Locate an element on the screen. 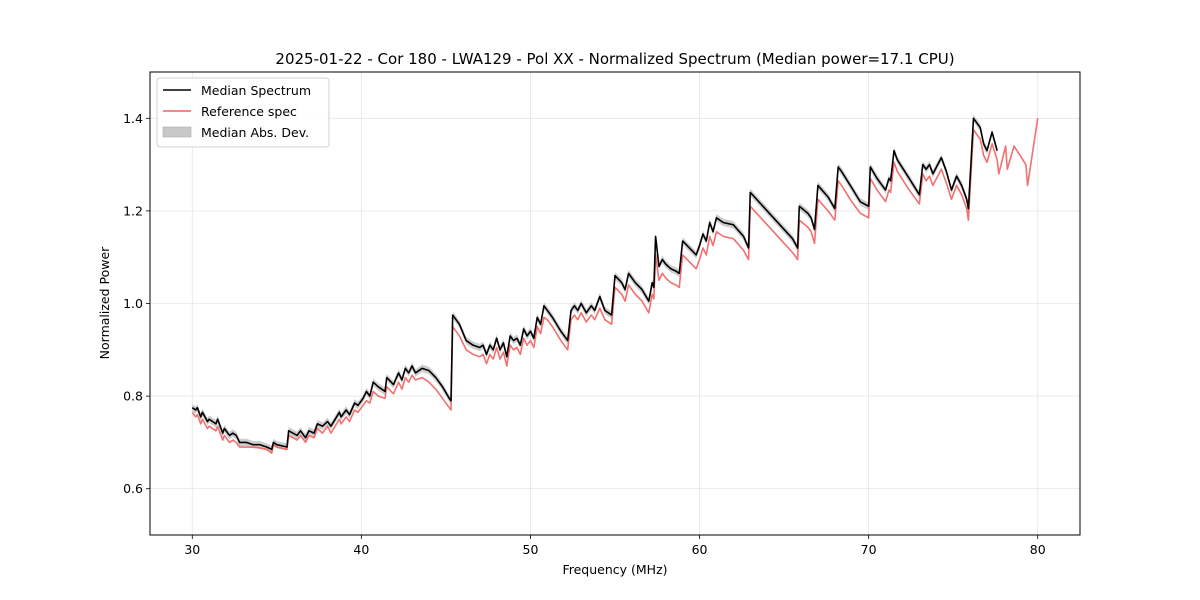 The image size is (1200, 600). x-tick-label: 80 is located at coordinates (1038, 549).